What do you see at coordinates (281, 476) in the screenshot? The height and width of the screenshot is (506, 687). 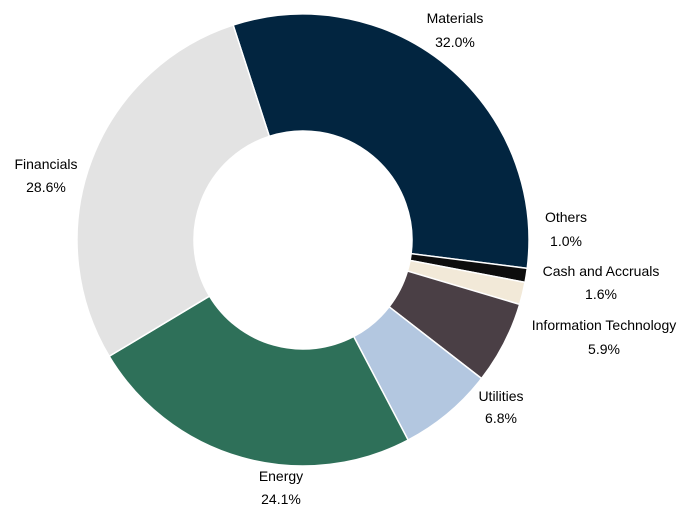 I see `label-energy-name: Energy` at bounding box center [281, 476].